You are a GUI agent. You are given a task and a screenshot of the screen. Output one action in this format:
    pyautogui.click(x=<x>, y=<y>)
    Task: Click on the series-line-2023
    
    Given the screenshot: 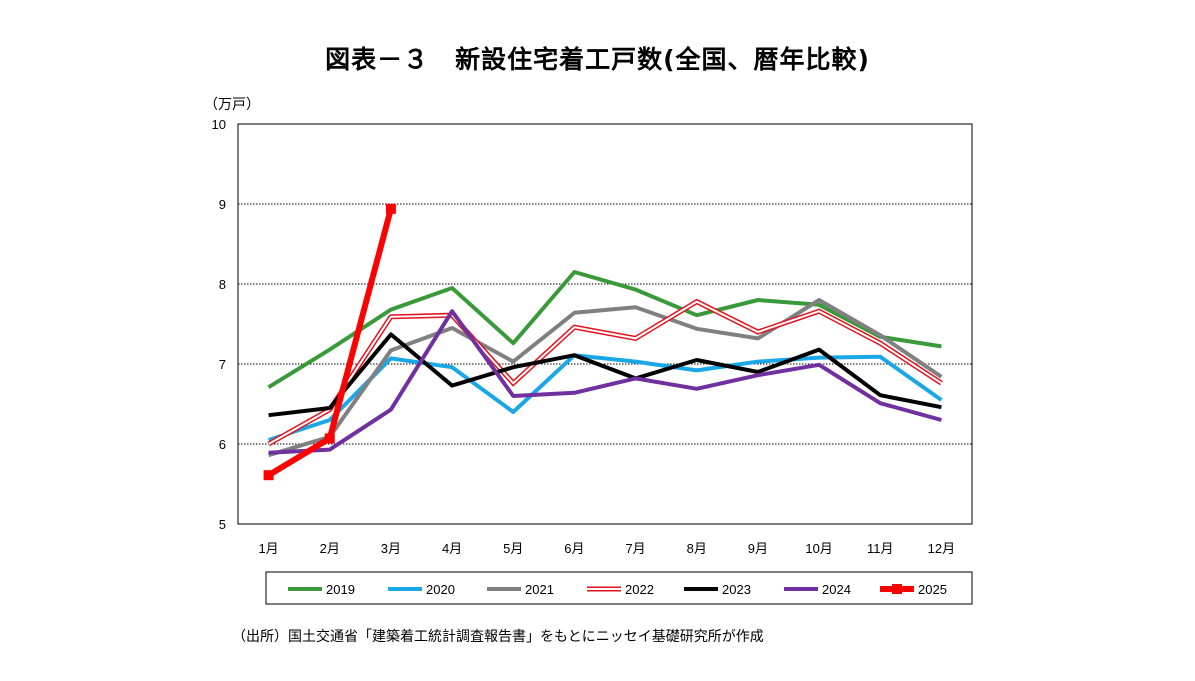 What is the action you would take?
    pyautogui.click(x=605, y=375)
    